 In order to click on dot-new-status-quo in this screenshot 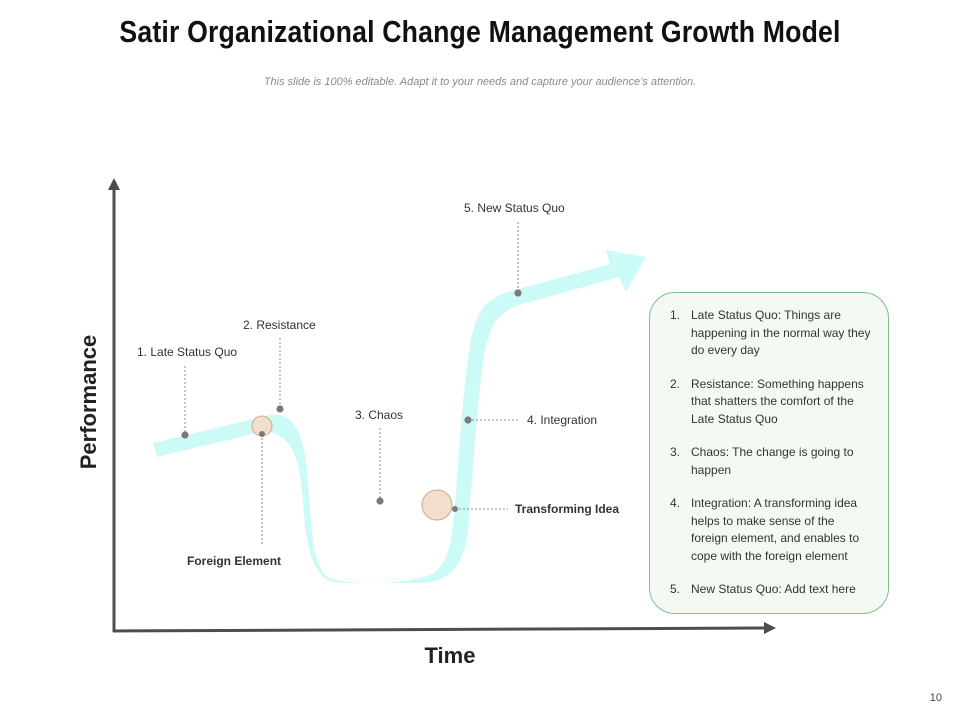, I will do `click(518, 293)`.